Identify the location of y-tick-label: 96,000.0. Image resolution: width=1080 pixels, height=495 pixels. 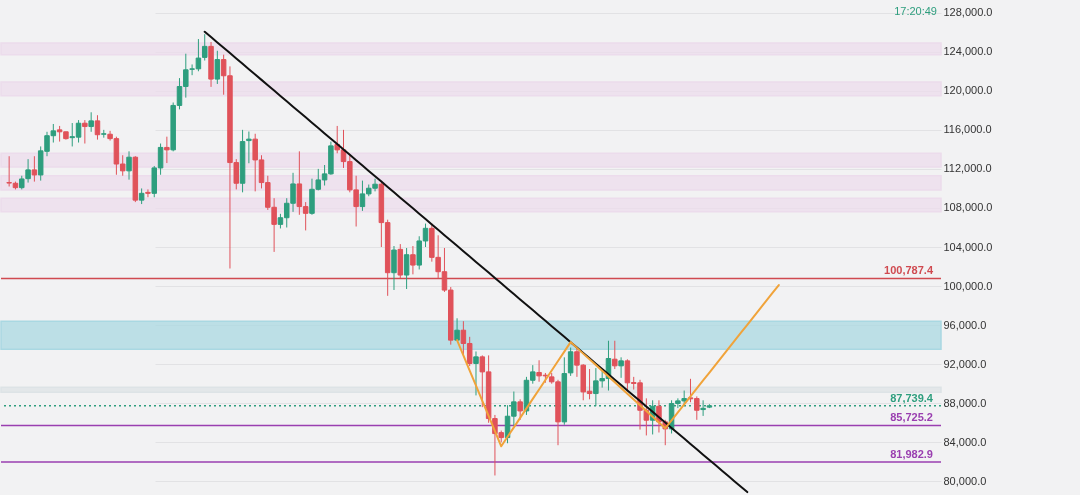
(965, 324).